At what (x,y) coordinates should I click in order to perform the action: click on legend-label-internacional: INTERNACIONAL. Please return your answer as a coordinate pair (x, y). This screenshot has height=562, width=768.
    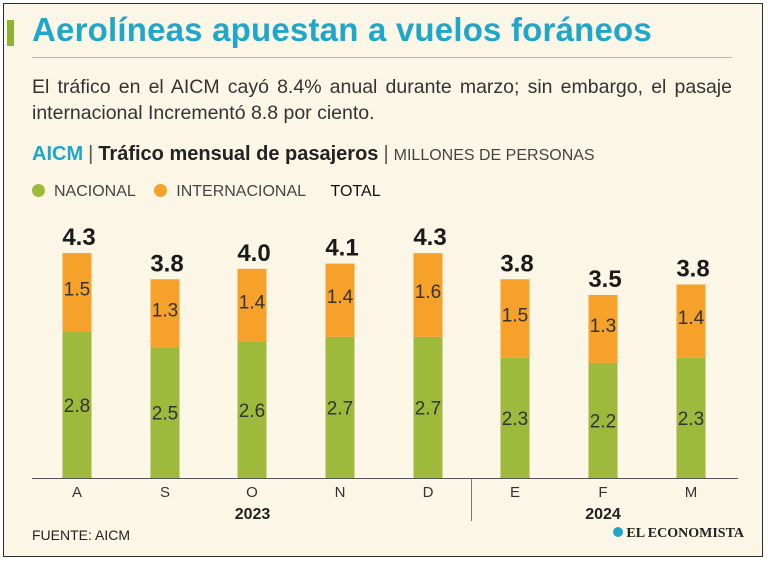
    Looking at the image, I should click on (241, 191).